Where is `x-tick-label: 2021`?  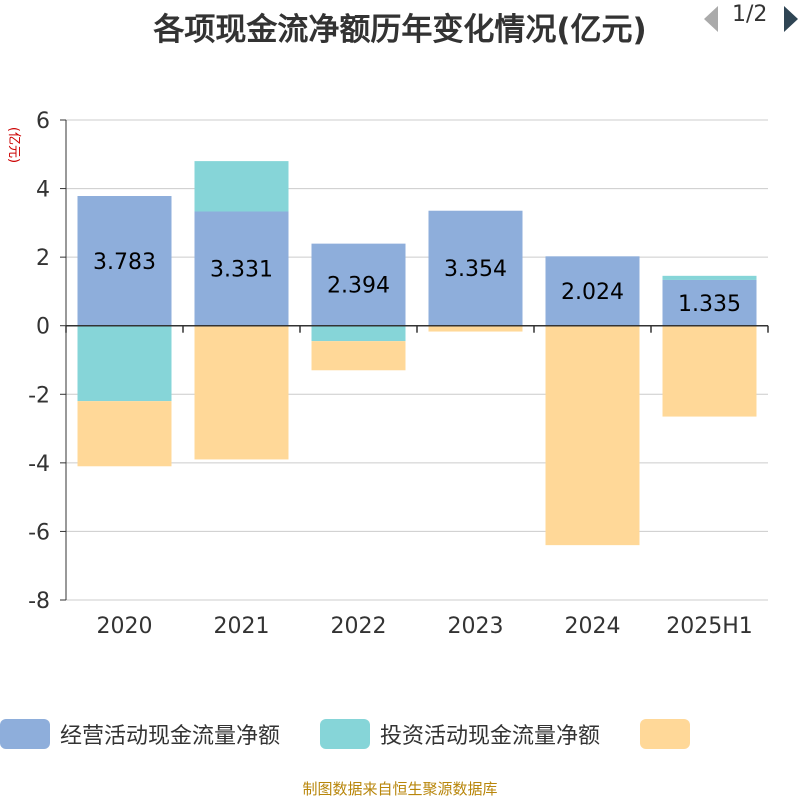
x-tick-label: 2021 is located at coordinates (242, 626).